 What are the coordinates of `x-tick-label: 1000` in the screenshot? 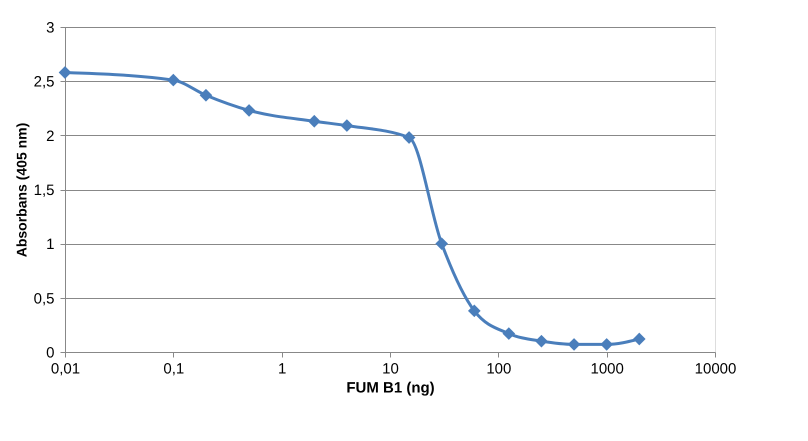 It's located at (607, 369).